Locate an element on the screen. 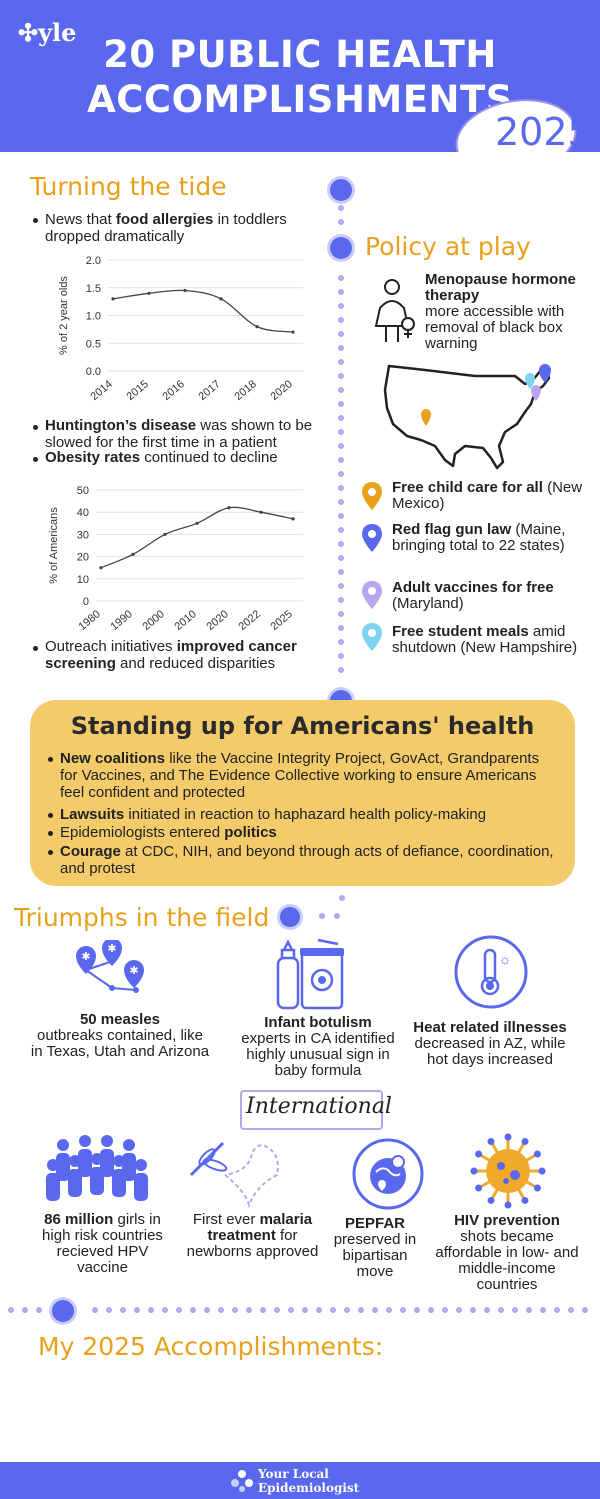 This screenshot has height=1499, width=600. yle-logo: ✣yle is located at coordinates (47, 32).